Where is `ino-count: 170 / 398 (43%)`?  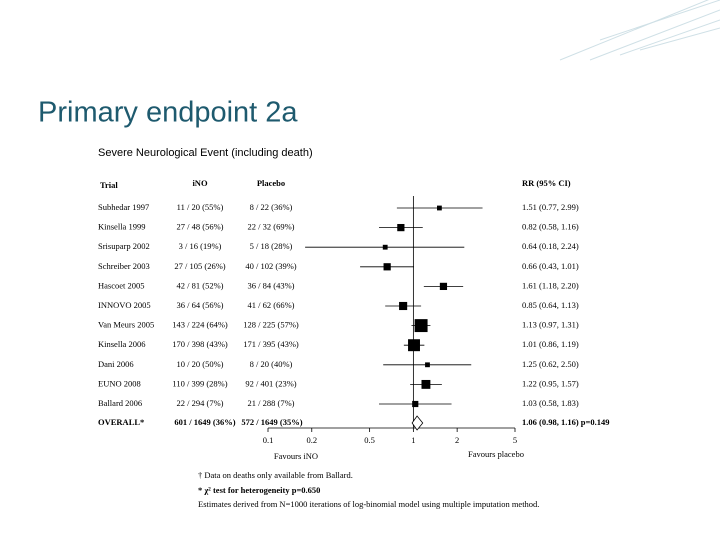 ino-count: 170 / 398 (43%) is located at coordinates (200, 344).